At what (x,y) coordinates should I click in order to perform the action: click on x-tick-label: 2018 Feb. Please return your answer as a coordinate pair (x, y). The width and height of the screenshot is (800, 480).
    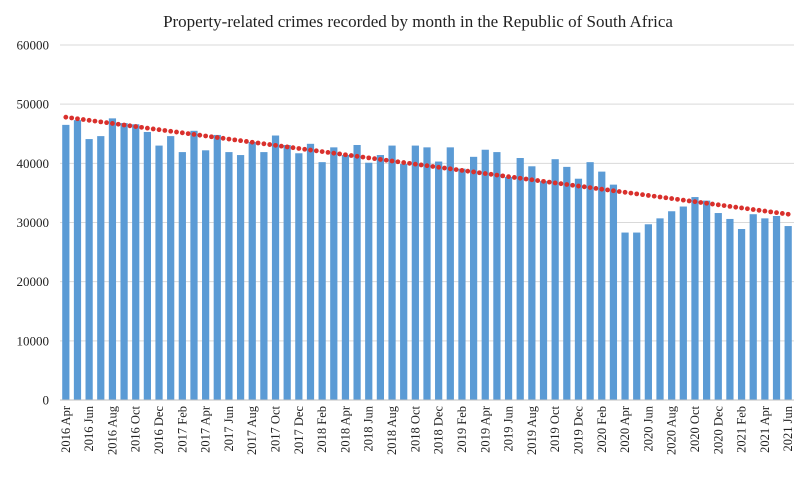
    Looking at the image, I should click on (322, 429).